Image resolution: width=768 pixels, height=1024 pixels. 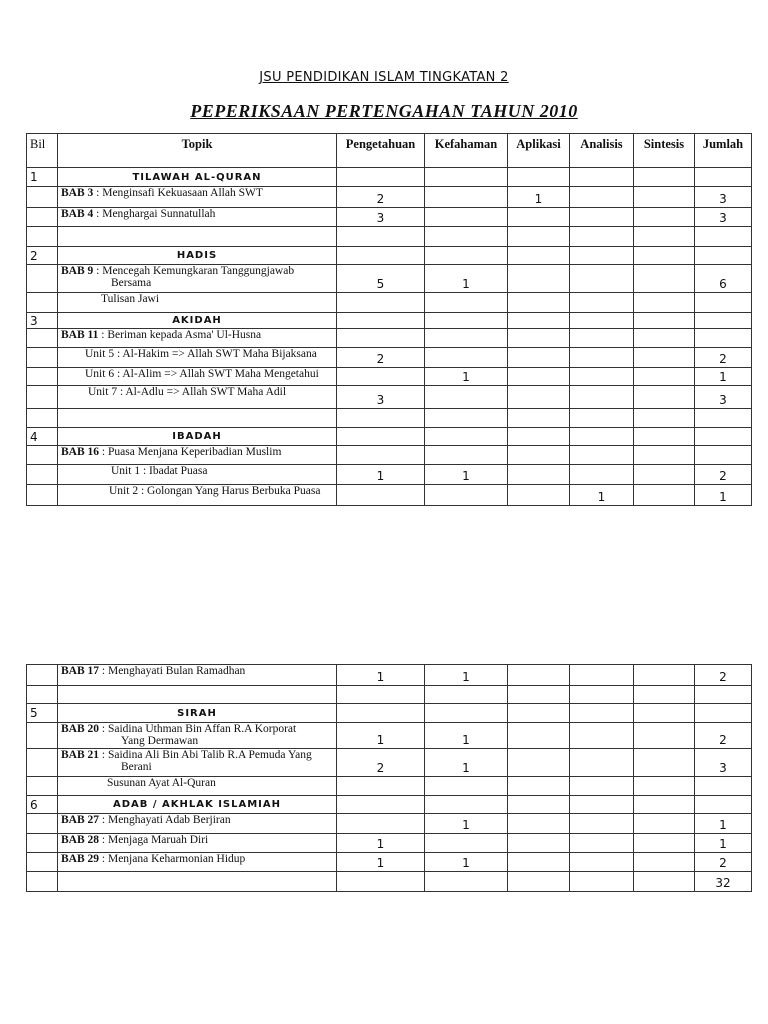 What do you see at coordinates (80, 755) in the screenshot?
I see `bab-label: BAB 21` at bounding box center [80, 755].